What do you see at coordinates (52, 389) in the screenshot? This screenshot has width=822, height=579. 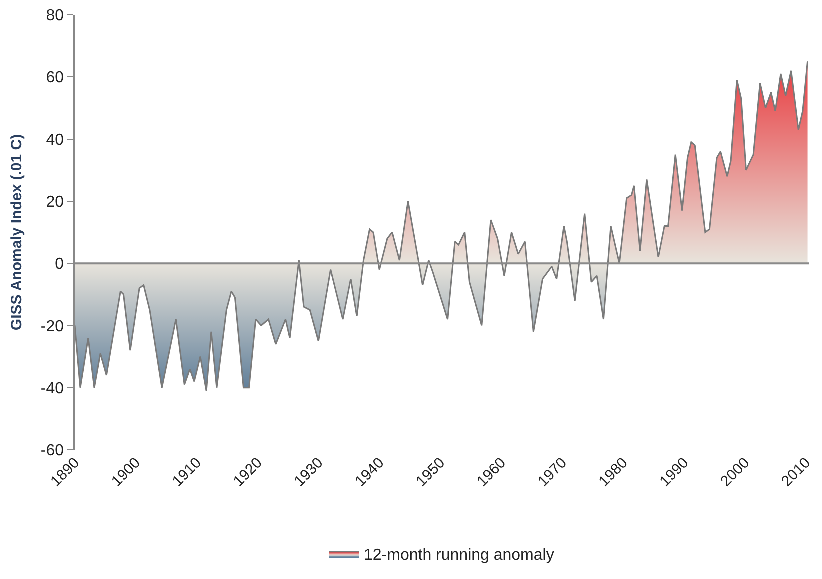 I see `y-tick-label: -40` at bounding box center [52, 389].